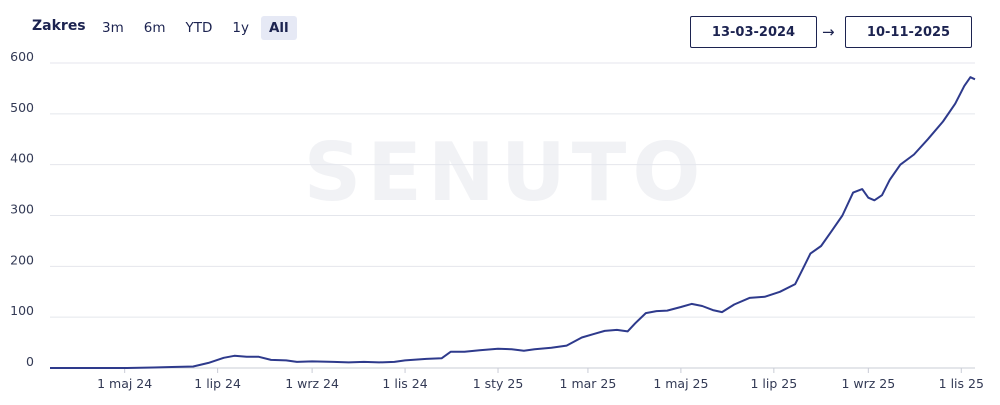 Image resolution: width=1000 pixels, height=405 pixels. I want to click on y-tick-label: 600, so click(22, 56).